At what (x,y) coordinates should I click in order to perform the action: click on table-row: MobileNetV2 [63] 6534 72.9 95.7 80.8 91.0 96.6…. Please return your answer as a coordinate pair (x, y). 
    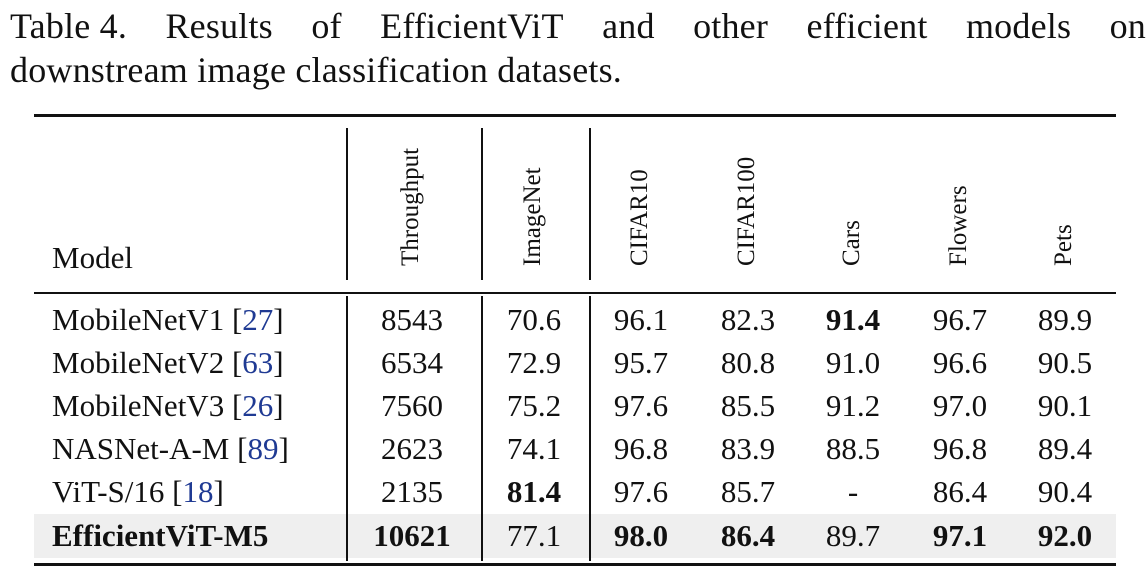
    Looking at the image, I should click on (574, 363).